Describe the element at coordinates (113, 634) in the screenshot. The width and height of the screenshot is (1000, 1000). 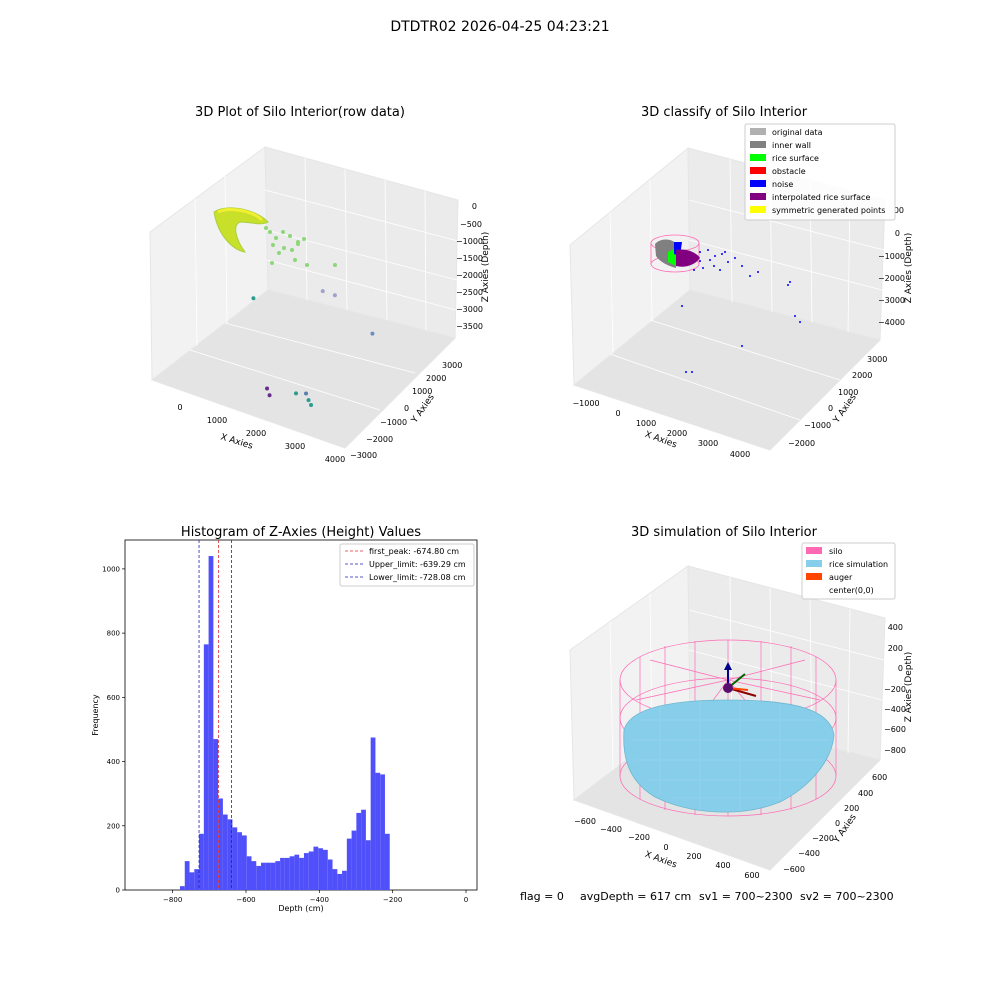
I see `histogram-y-tick-label: 800` at that location.